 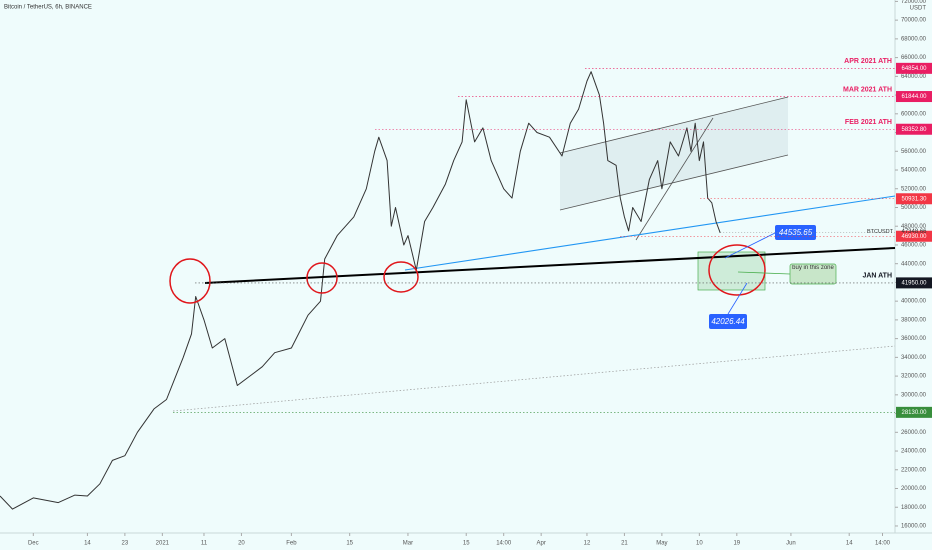 What do you see at coordinates (204, 544) in the screenshot?
I see `x-tick-label: 11` at bounding box center [204, 544].